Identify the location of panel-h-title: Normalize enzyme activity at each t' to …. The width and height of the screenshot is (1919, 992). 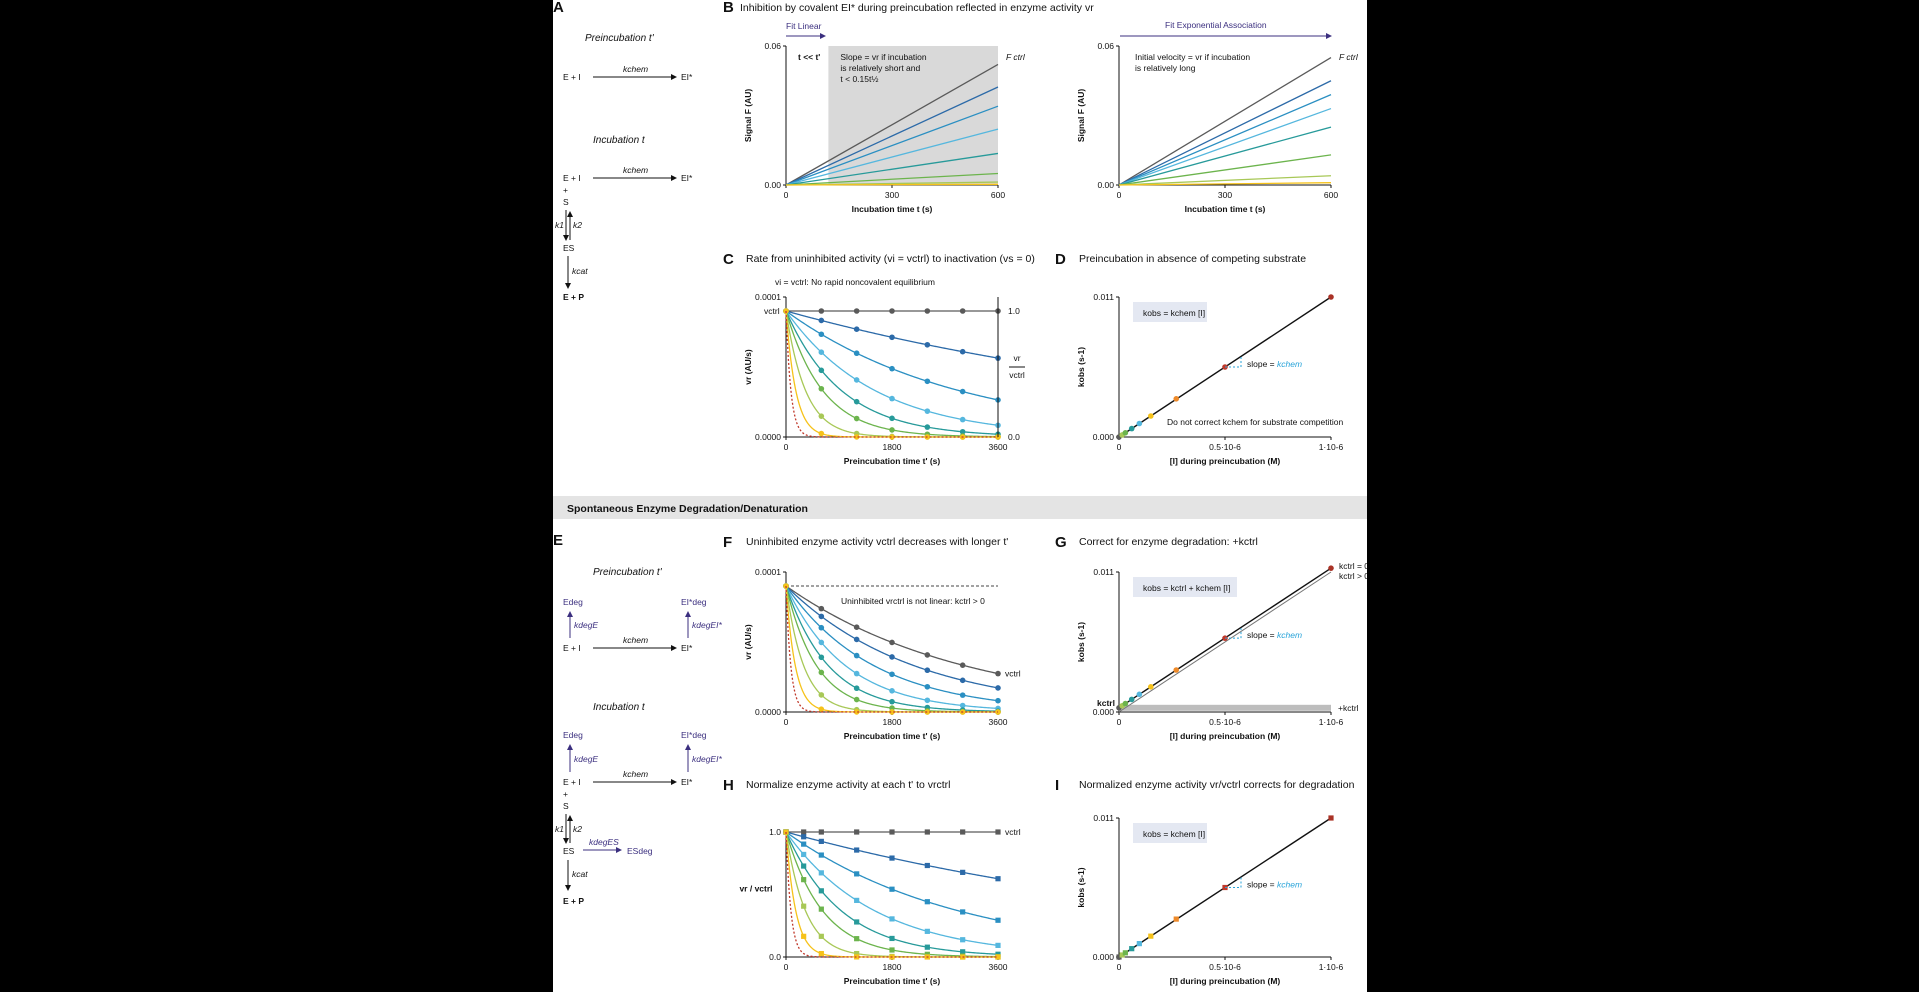
(848, 785).